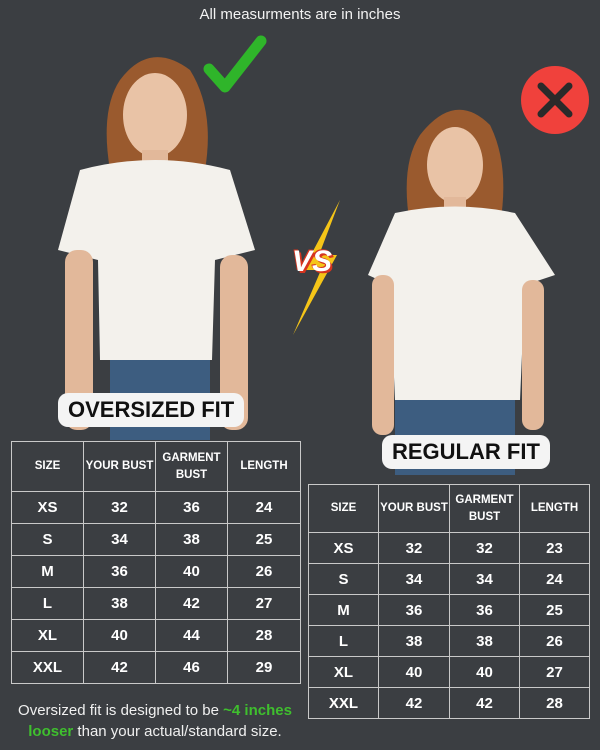 The image size is (600, 750). I want to click on measurement-note: All measurments are in inches, so click(300, 14).